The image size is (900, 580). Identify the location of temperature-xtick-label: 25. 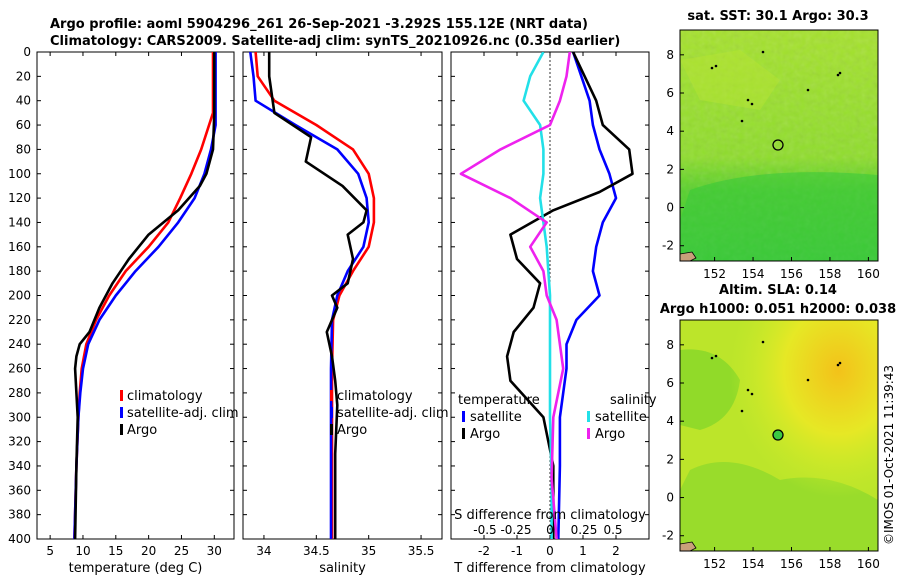
(181, 551).